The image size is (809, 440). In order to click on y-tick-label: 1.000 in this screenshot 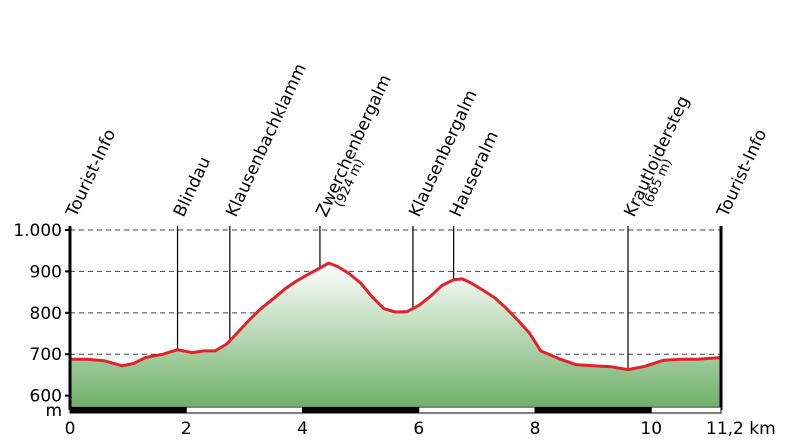, I will do `click(37, 231)`.